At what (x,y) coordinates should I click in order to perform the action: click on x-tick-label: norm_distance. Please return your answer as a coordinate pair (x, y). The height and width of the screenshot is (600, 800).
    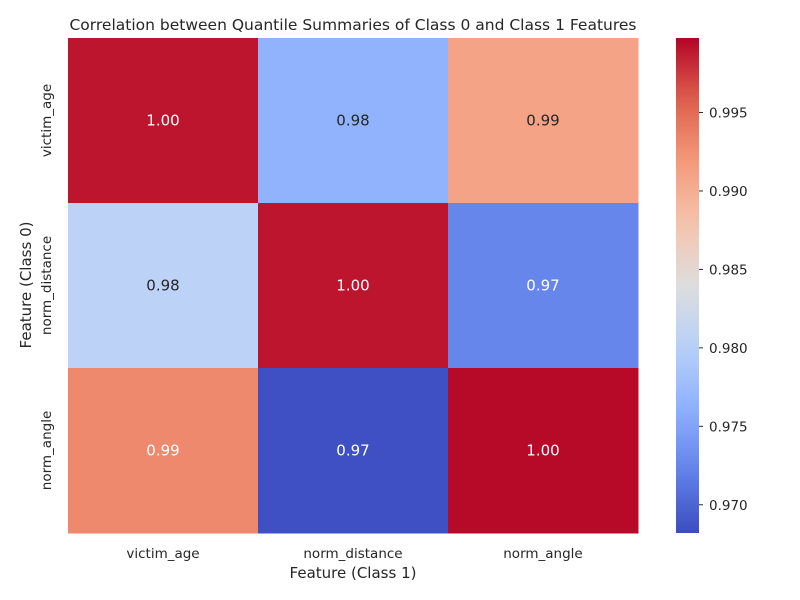
    Looking at the image, I should click on (352, 554).